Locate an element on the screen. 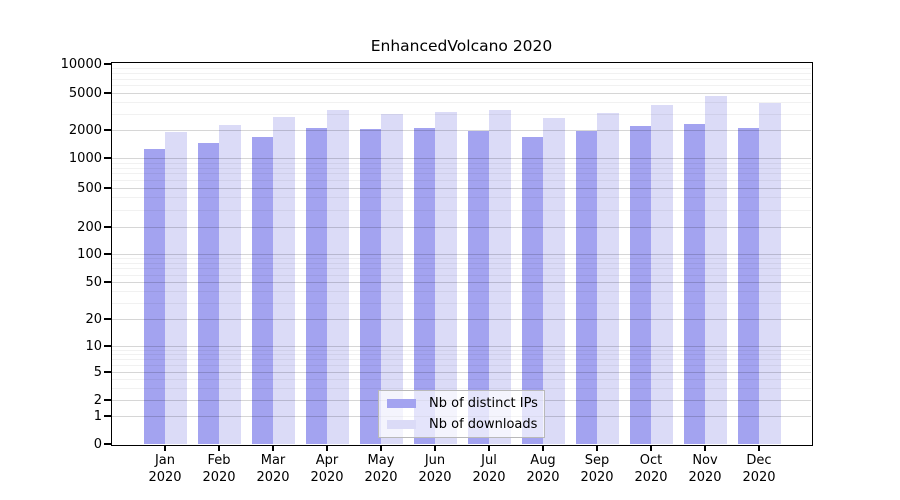 This screenshot has width=900, height=500. y-tick-label: 500 is located at coordinates (89, 188).